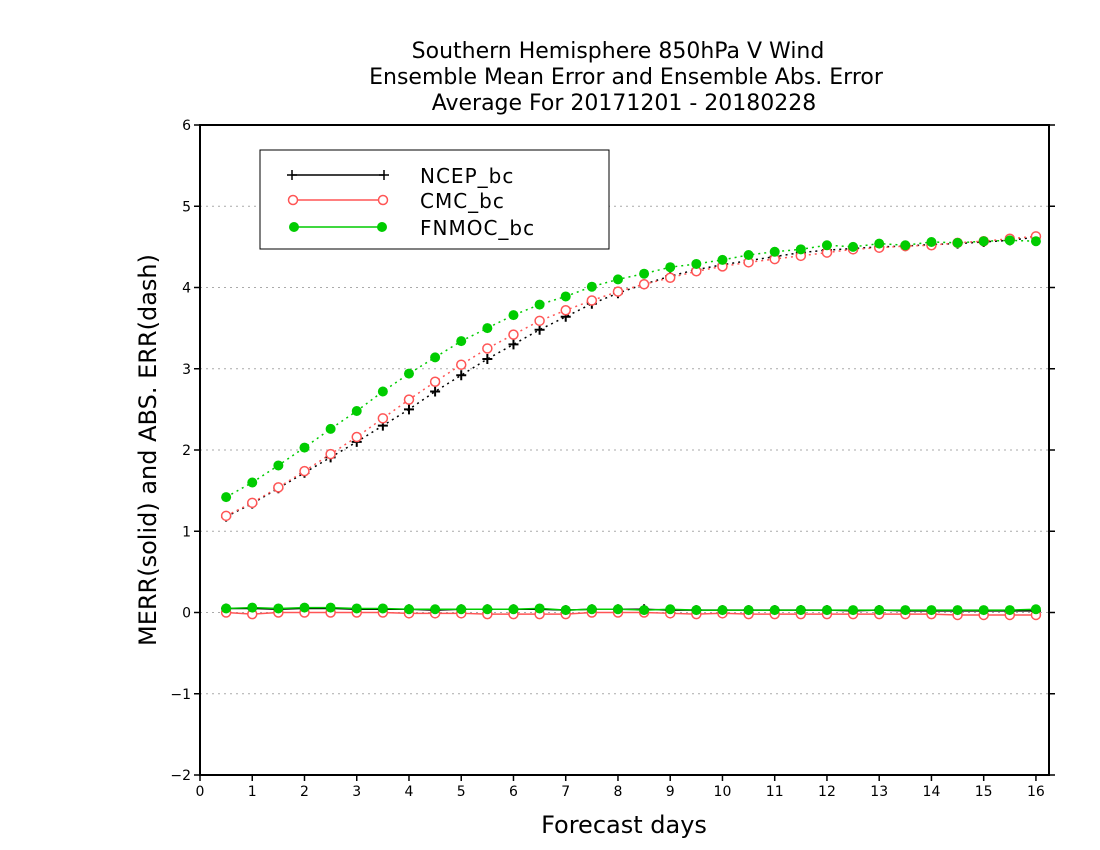  I want to click on x-tick-label: 4, so click(409, 792).